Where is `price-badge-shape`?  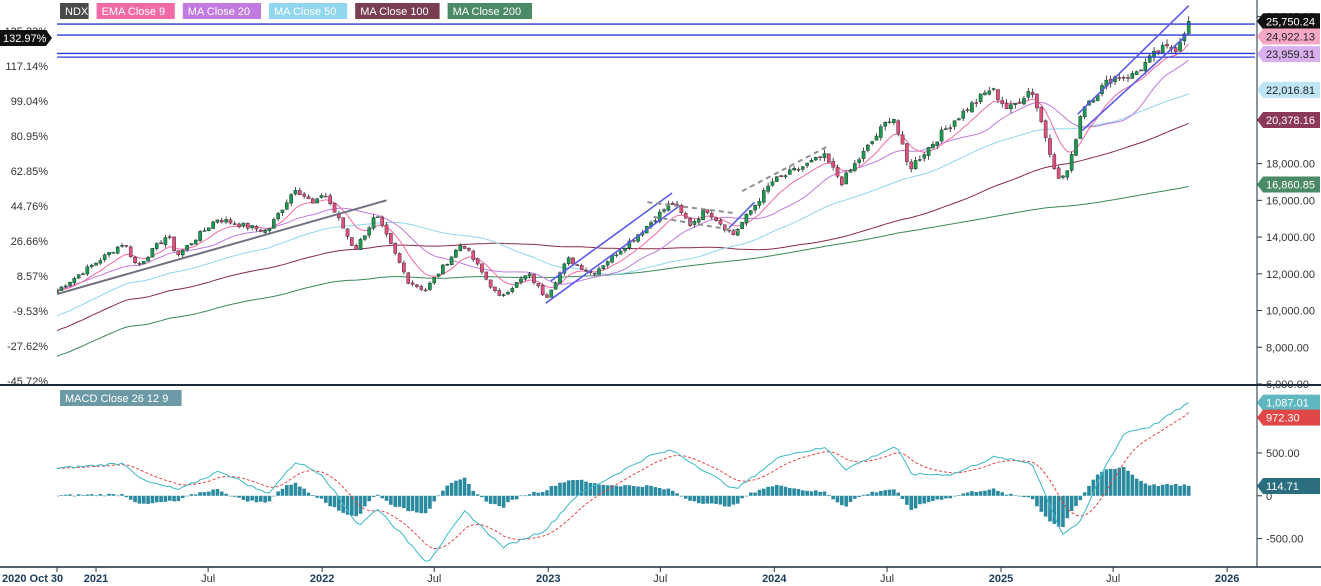 price-badge-shape is located at coordinates (1288, 89).